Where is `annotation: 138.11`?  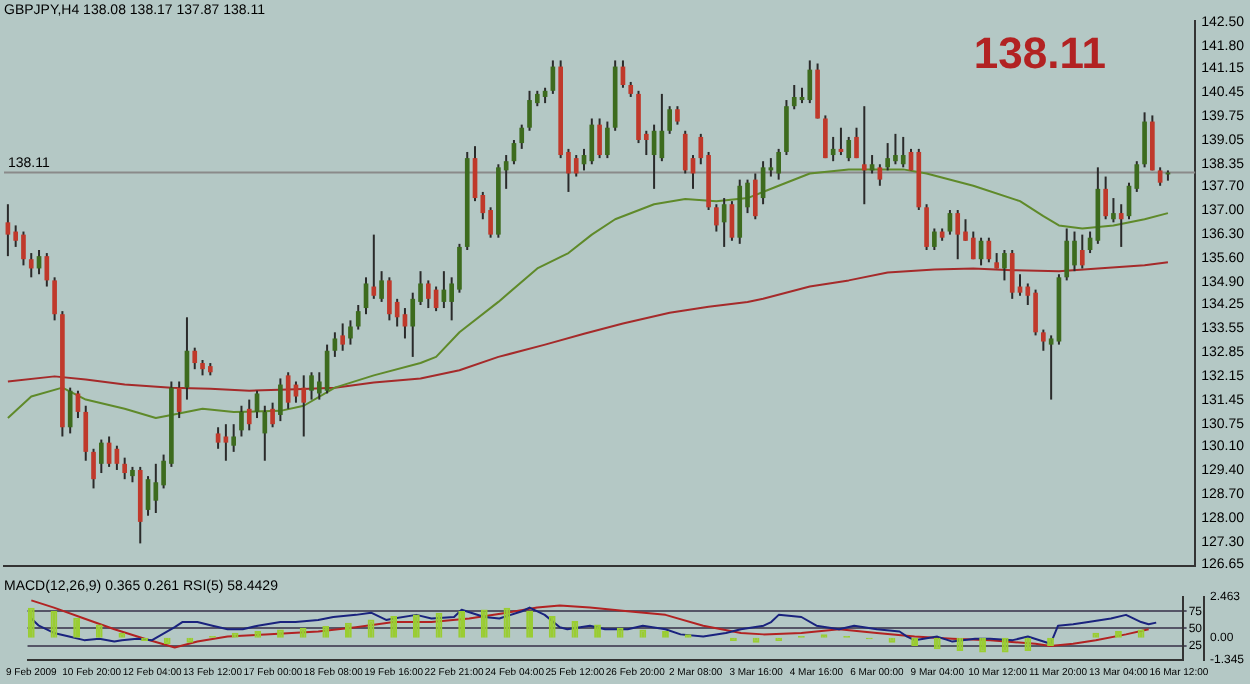
annotation: 138.11 is located at coordinates (1039, 54).